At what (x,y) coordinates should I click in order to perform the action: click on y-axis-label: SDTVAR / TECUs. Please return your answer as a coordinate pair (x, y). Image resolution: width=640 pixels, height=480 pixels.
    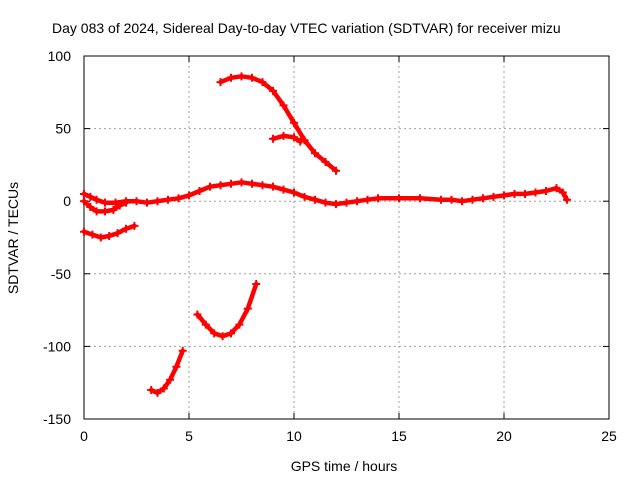
    Looking at the image, I should click on (13, 238).